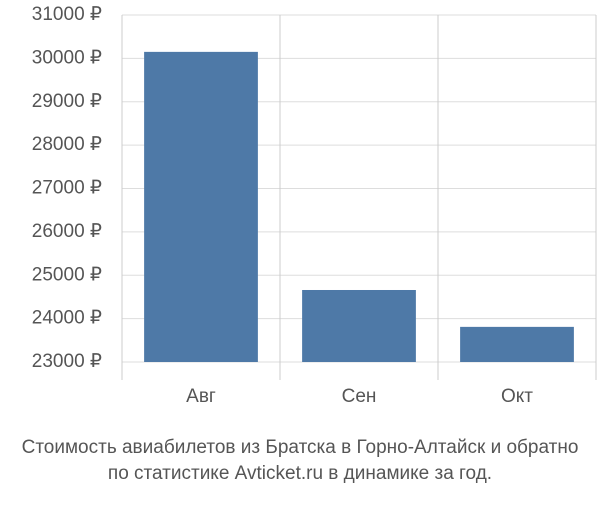 The image size is (600, 505). Describe the element at coordinates (67, 101) in the screenshot. I see `y-tick-label: 29000 ₽` at that location.